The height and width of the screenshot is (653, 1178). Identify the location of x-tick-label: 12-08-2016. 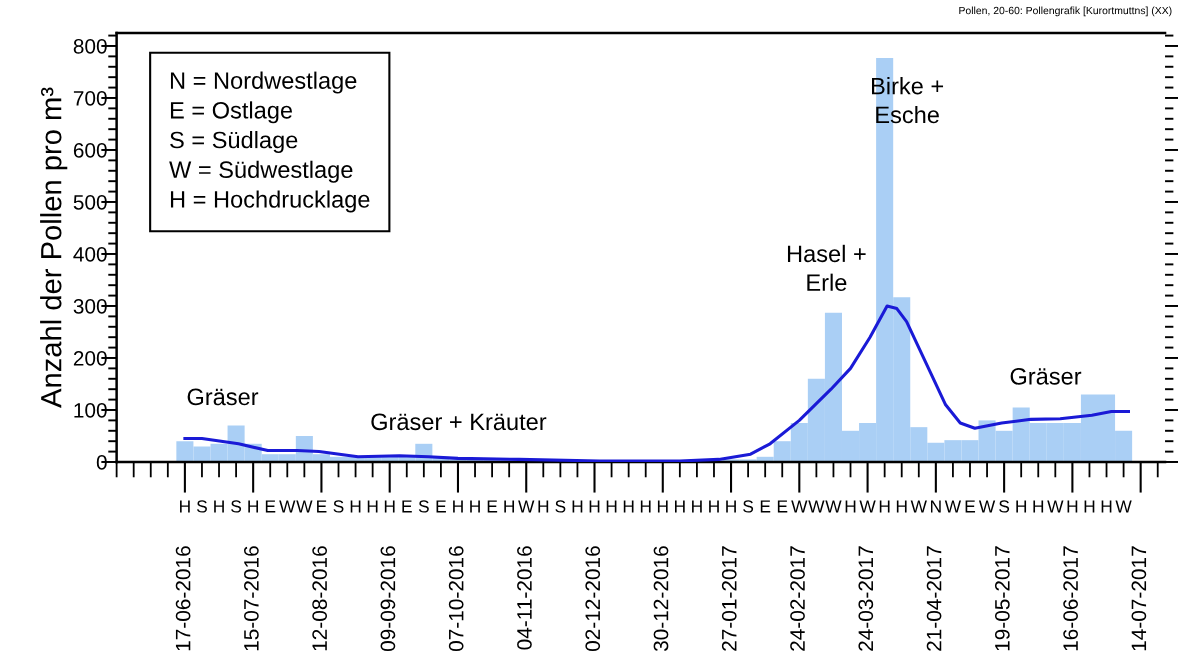
(320, 598).